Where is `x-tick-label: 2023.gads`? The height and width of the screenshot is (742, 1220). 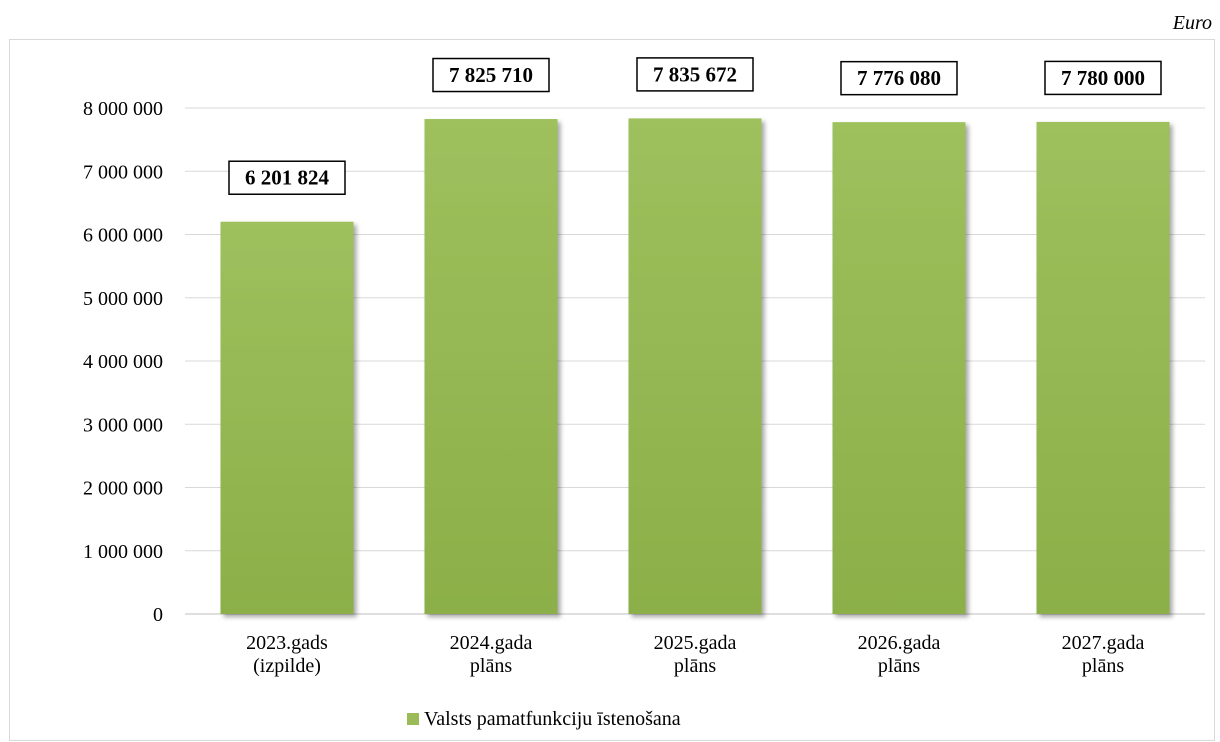
x-tick-label: 2023.gads is located at coordinates (287, 643).